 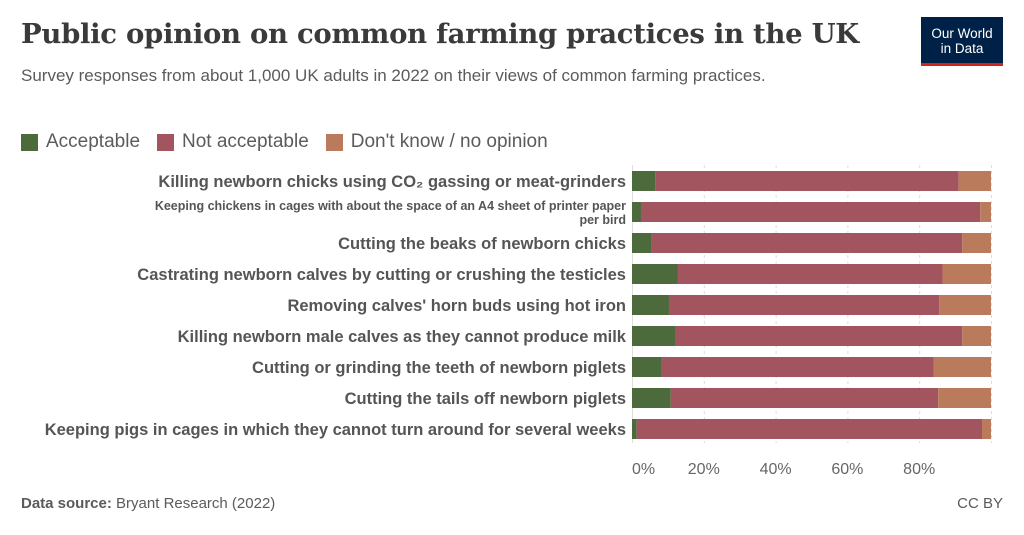 What do you see at coordinates (449, 141) in the screenshot?
I see `legend-label-dont-know: Don't know / no opinion` at bounding box center [449, 141].